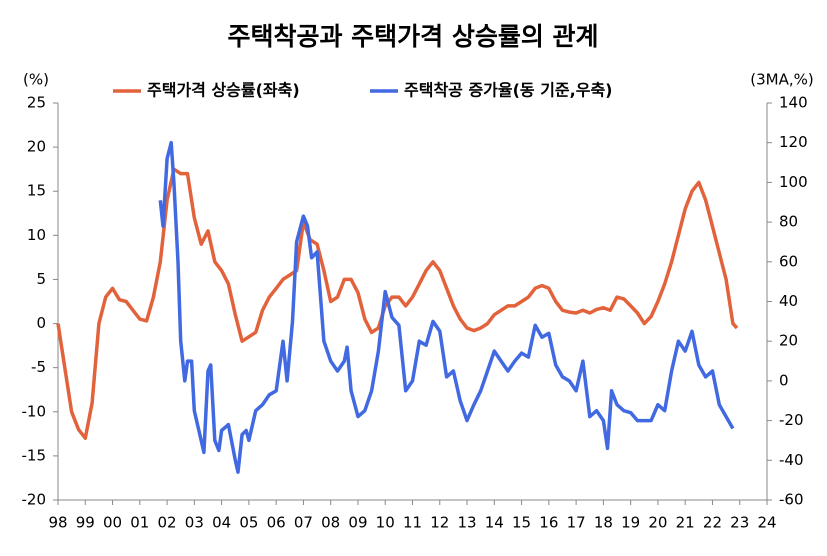 The width and height of the screenshot is (827, 556). Describe the element at coordinates (521, 523) in the screenshot. I see `x-tick-label: 15` at that location.